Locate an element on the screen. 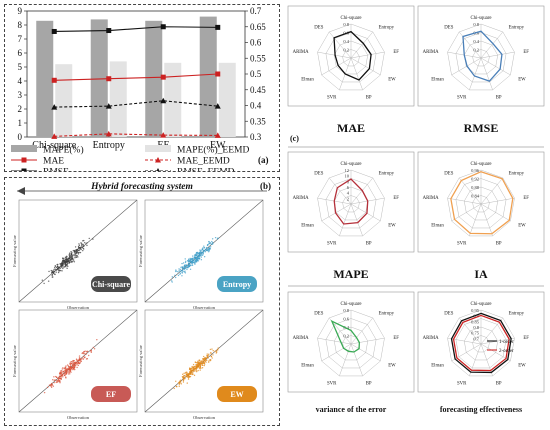  scatter-plot-ew: Observation Forecasting value EW is located at coordinates (201, 364).